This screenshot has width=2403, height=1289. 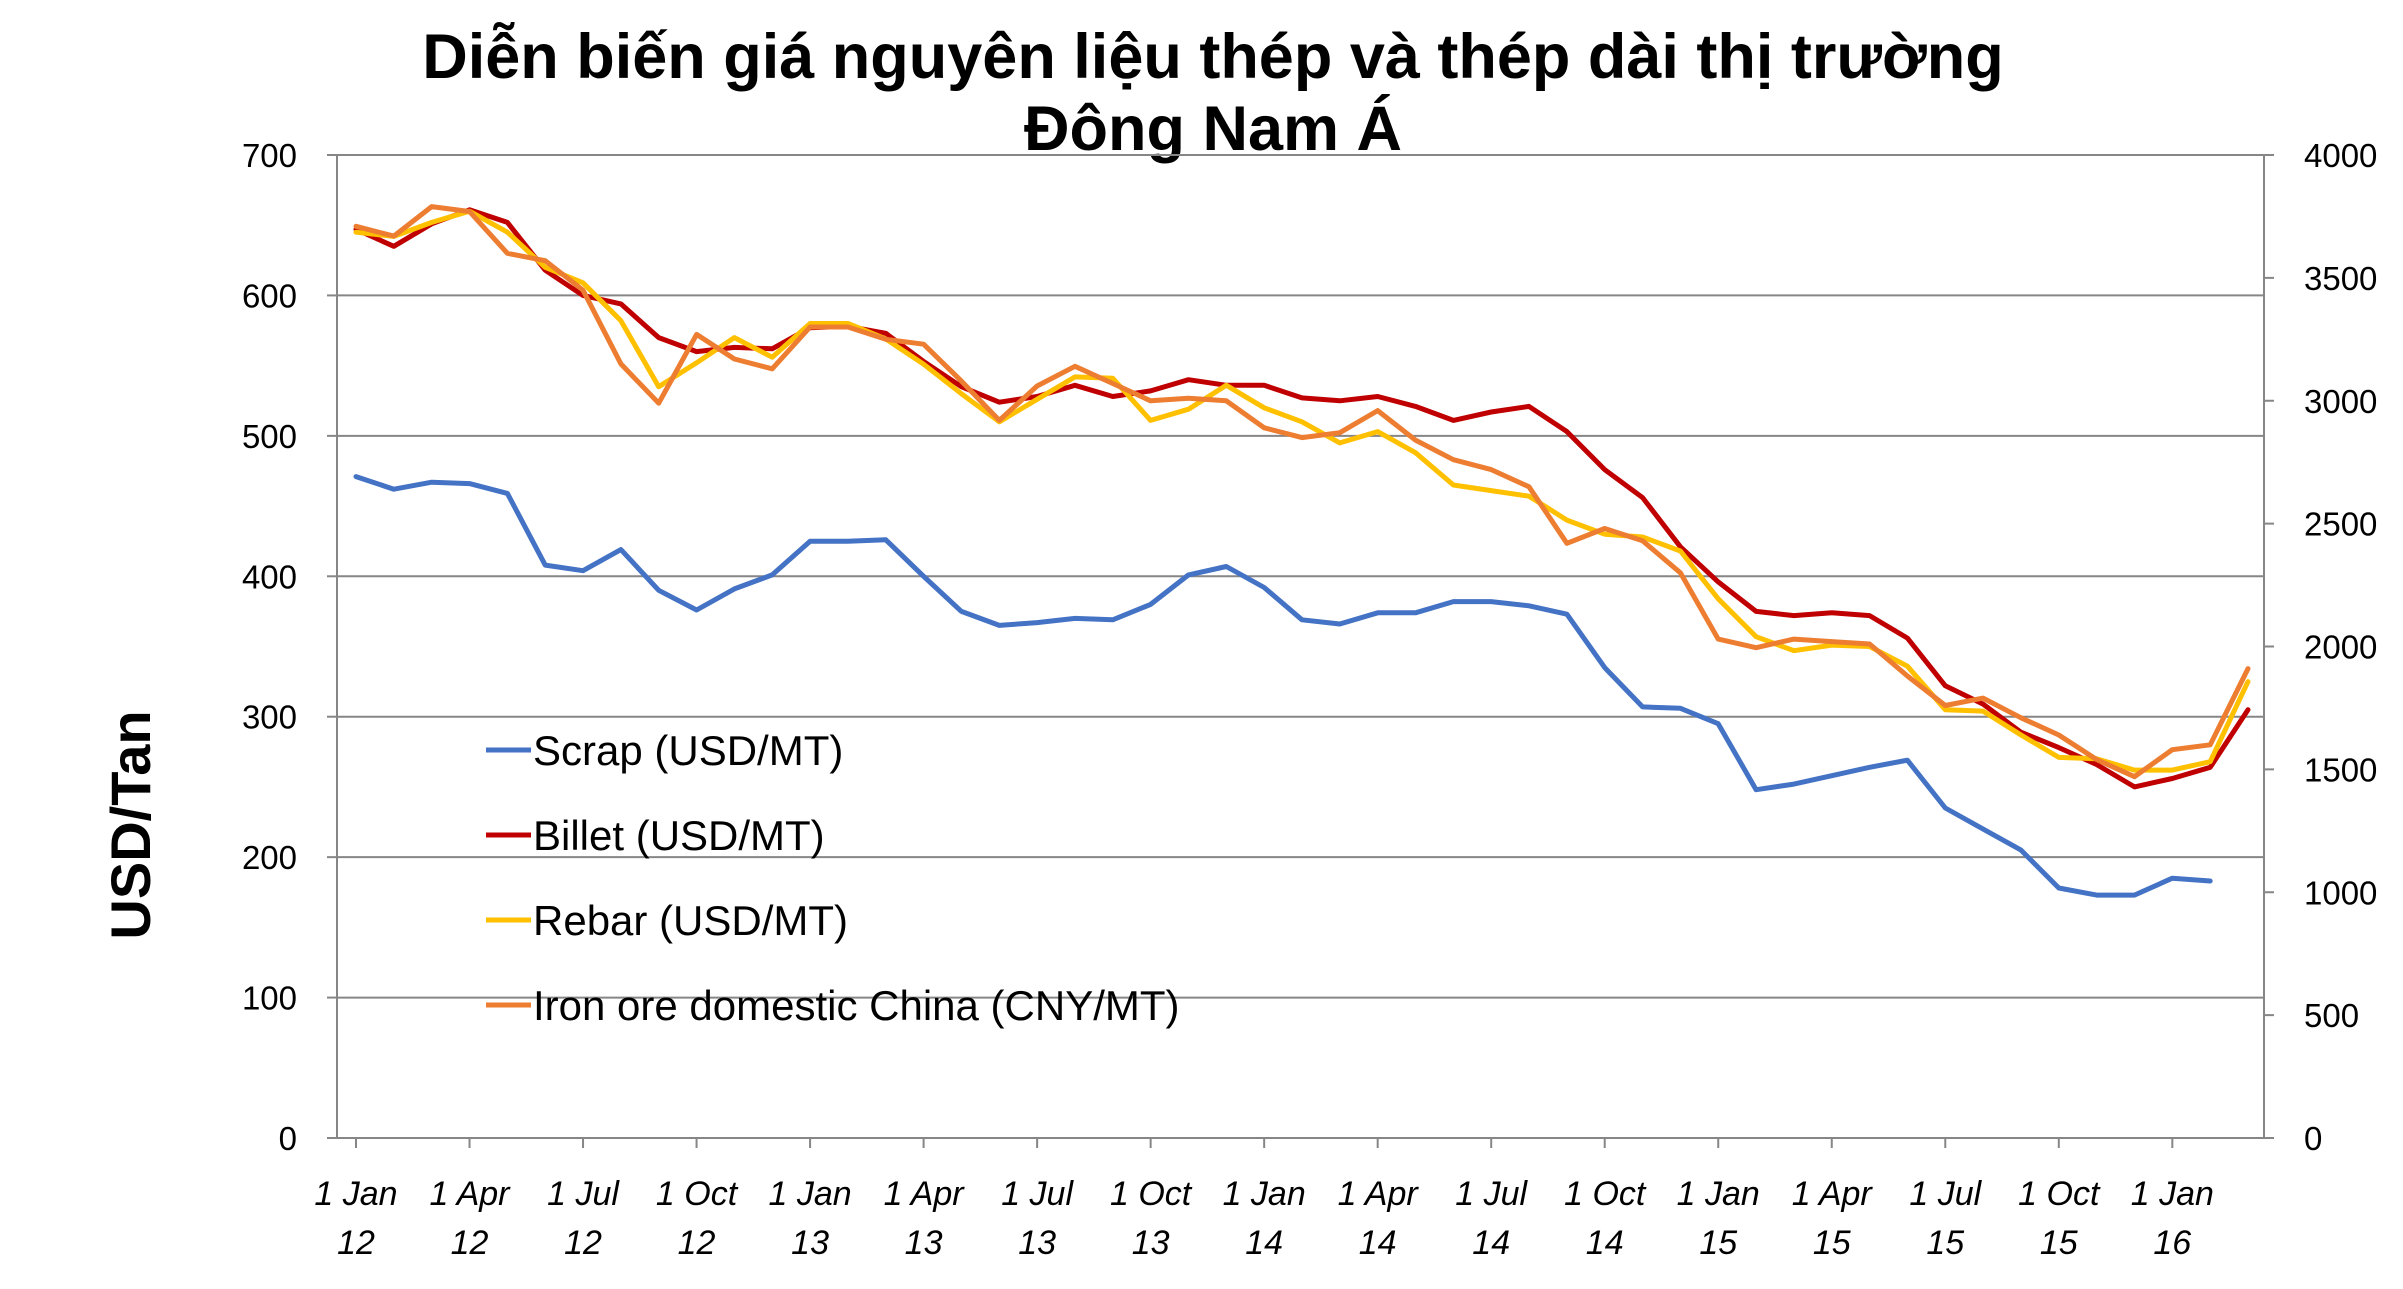 What do you see at coordinates (2340, 155) in the screenshot?
I see `y2-tick-label: 4000` at bounding box center [2340, 155].